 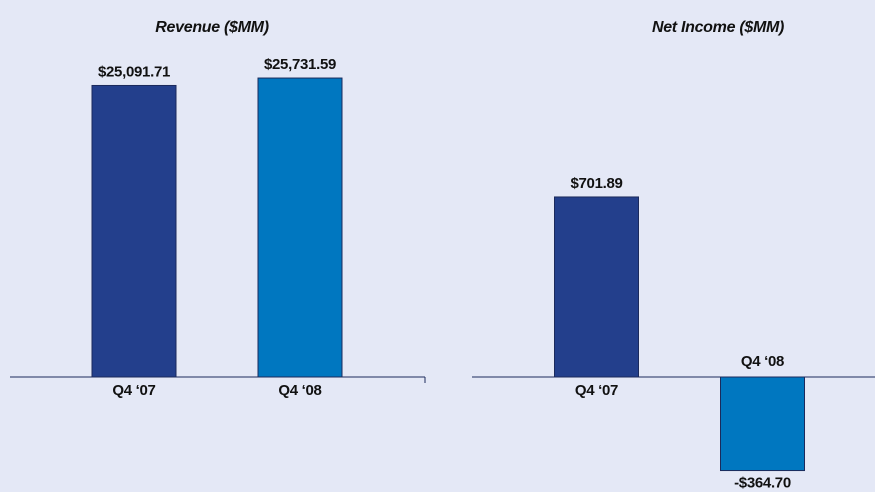 I want to click on value-label: -$364.70, so click(x=762, y=483).